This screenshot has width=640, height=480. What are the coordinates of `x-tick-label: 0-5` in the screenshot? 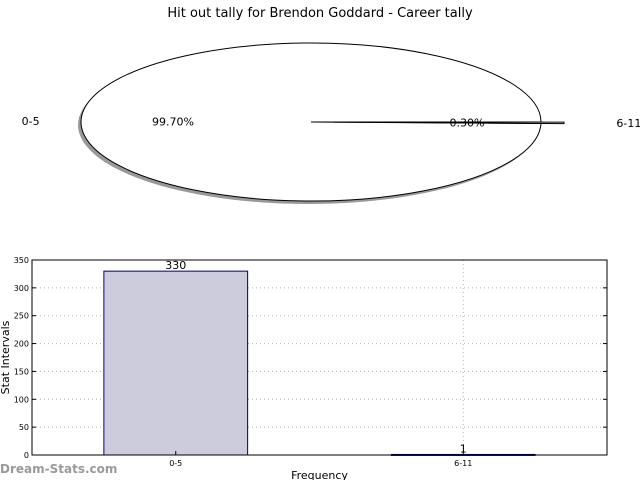 It's located at (175, 463).